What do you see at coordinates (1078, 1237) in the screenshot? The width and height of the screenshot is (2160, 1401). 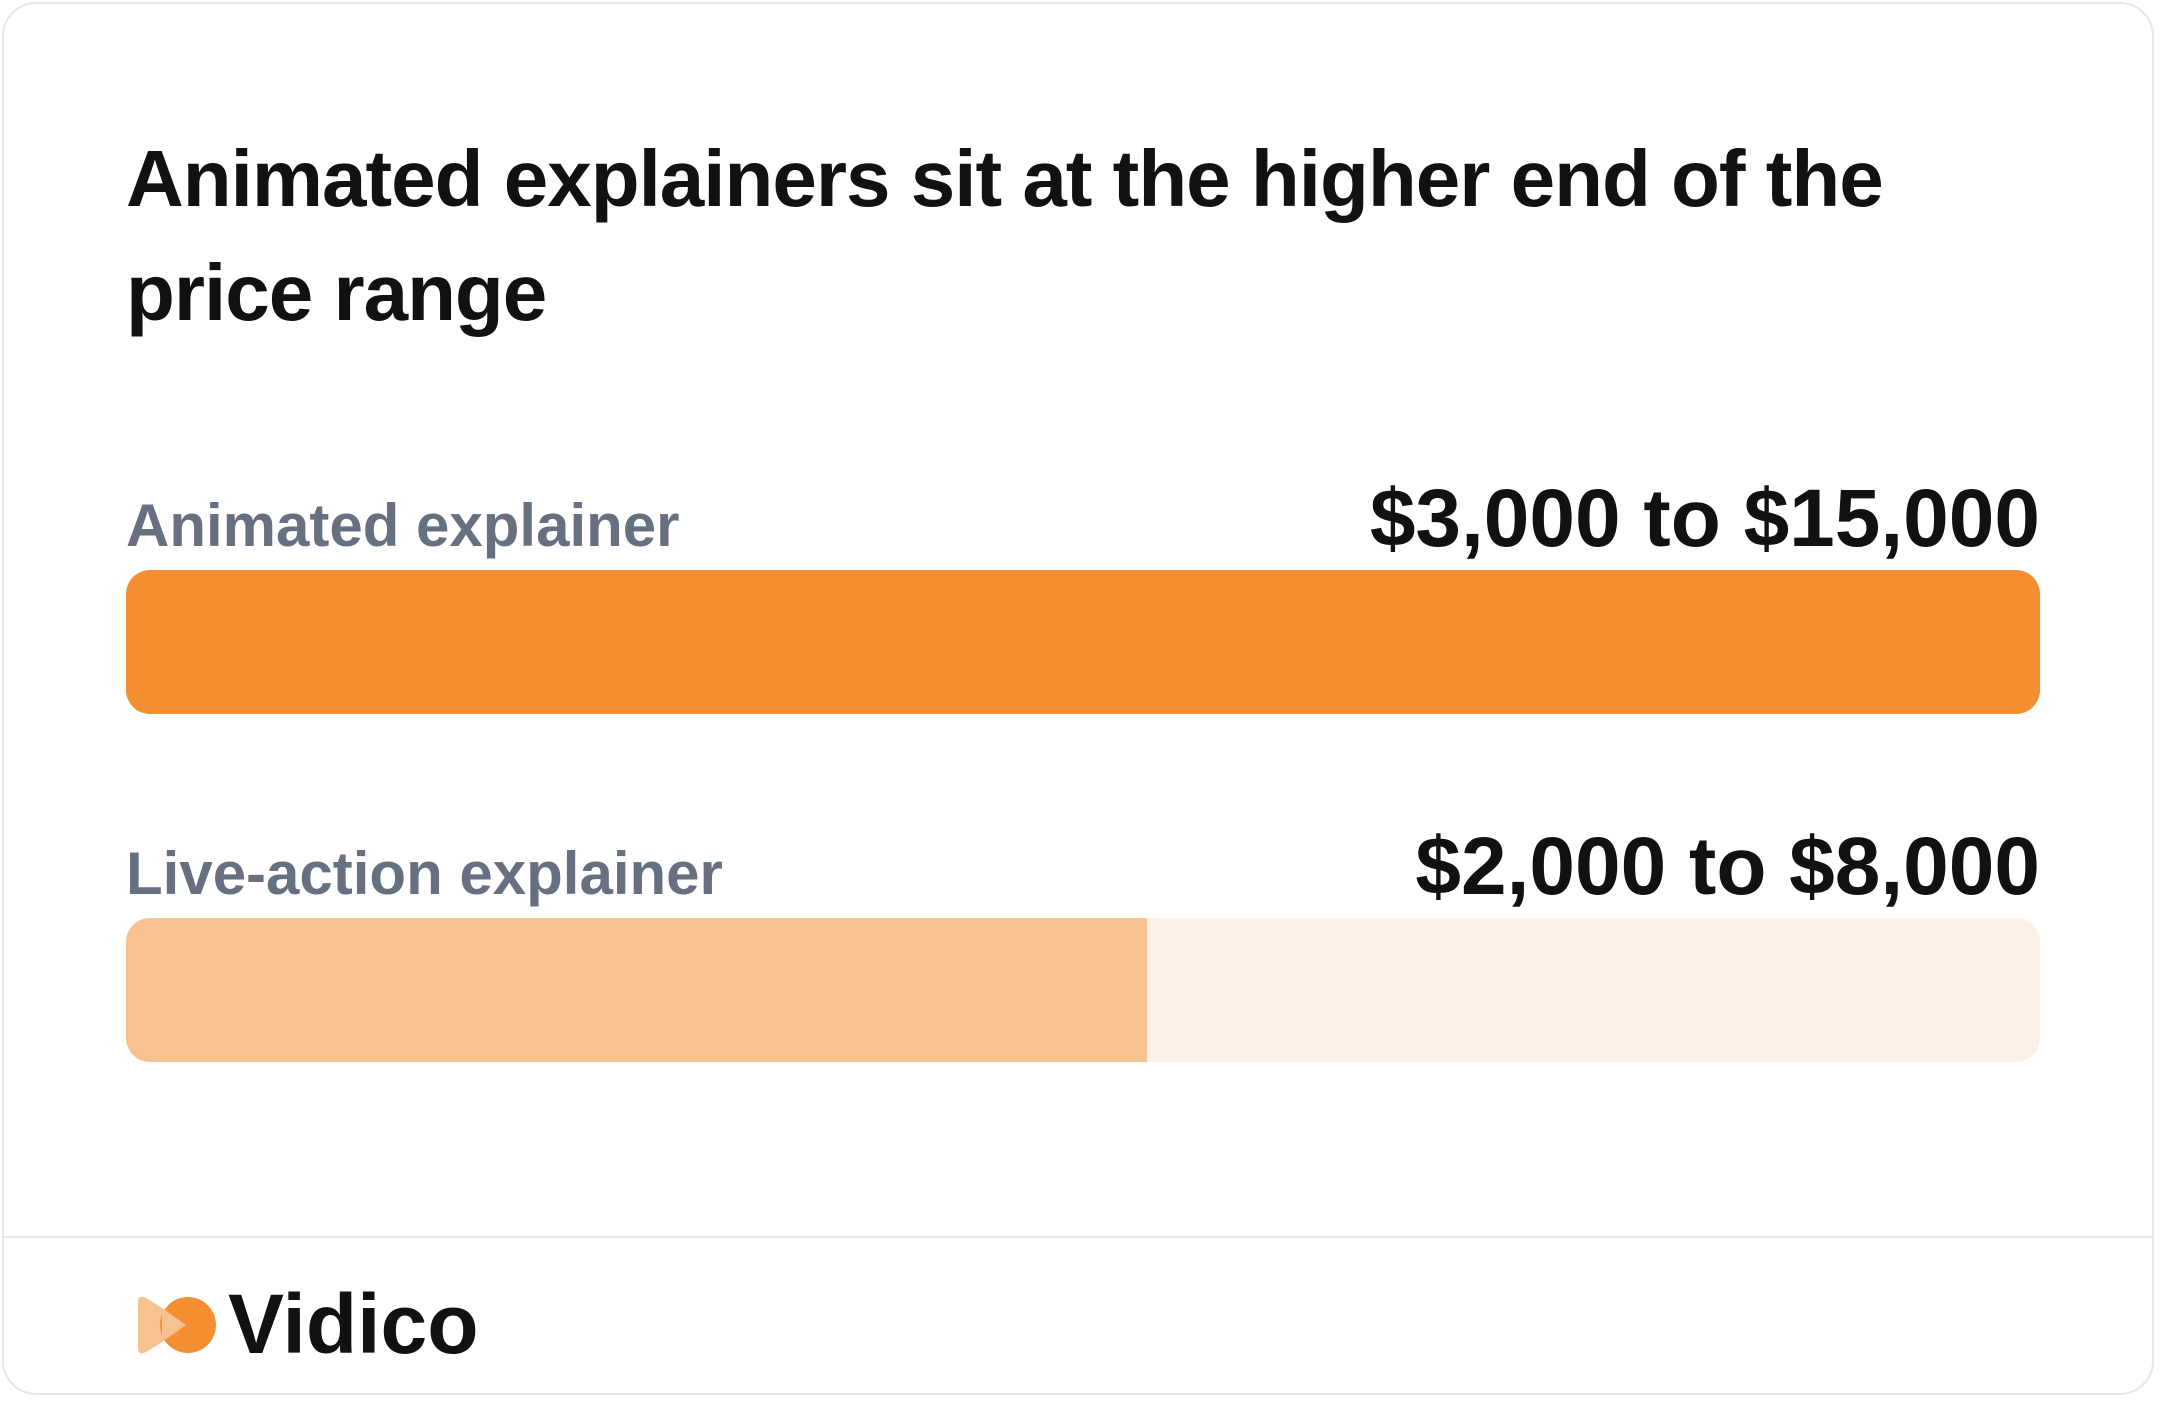 I see `divider` at bounding box center [1078, 1237].